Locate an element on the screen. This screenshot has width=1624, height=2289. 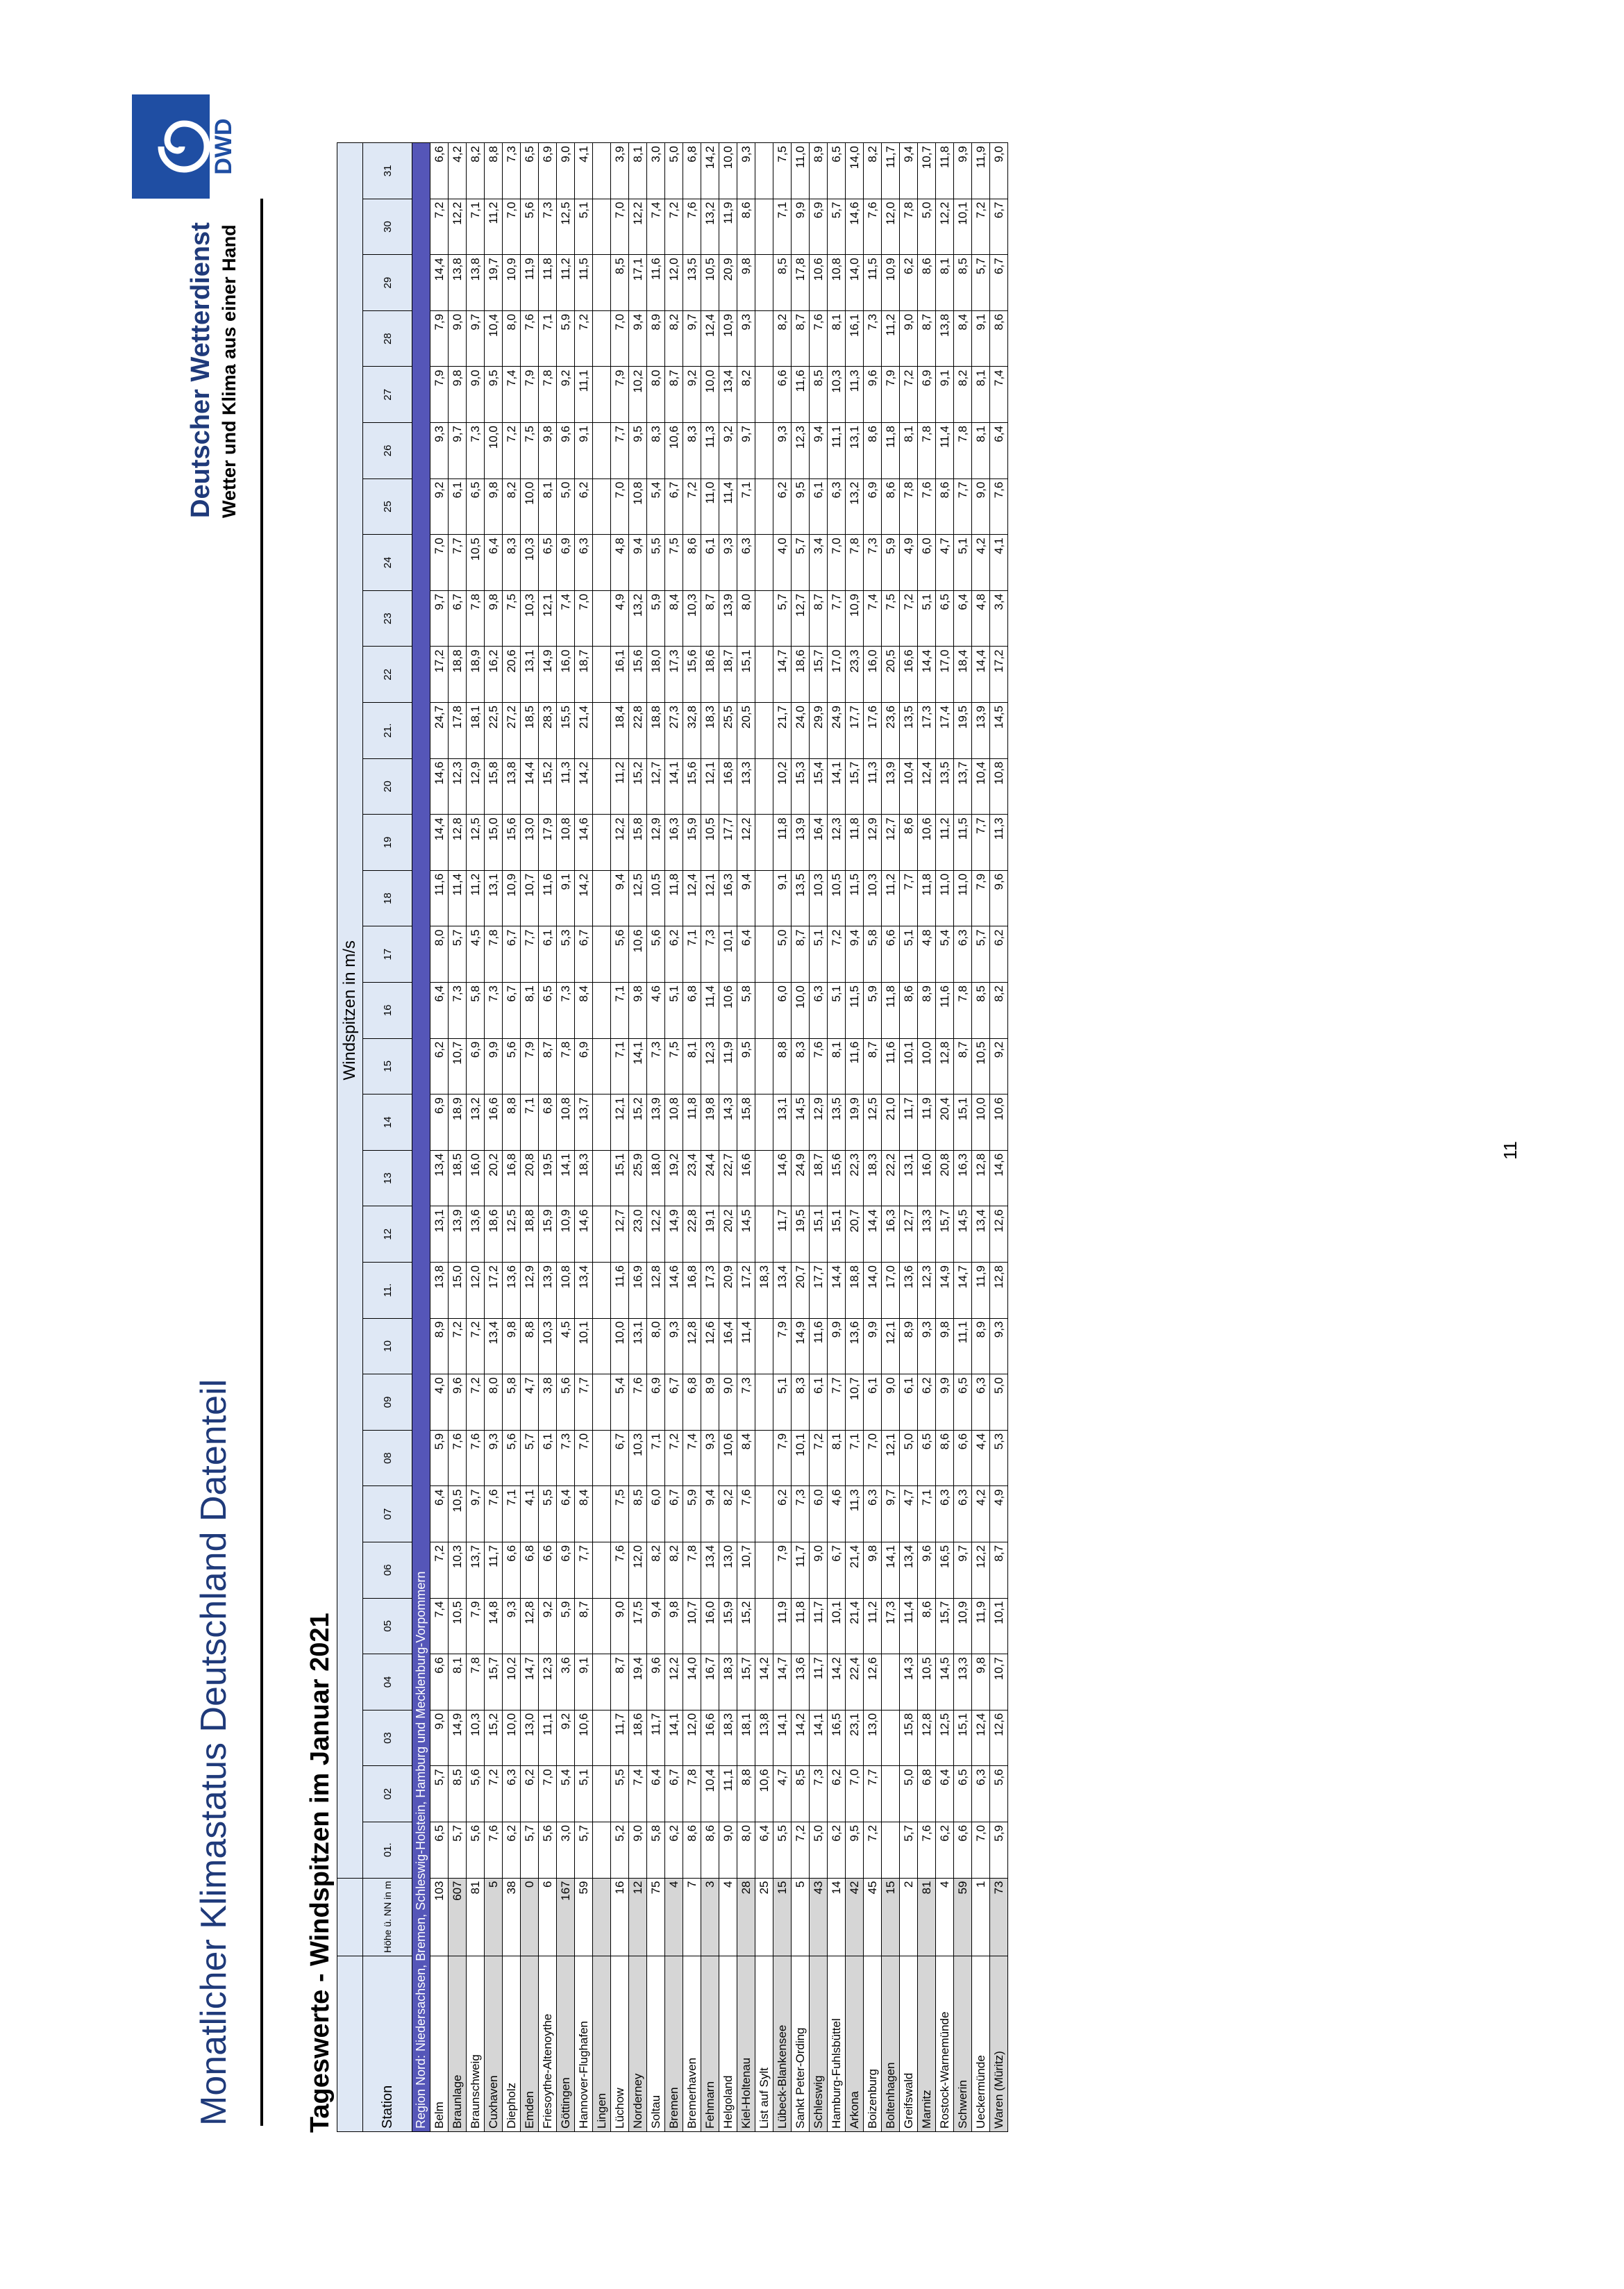
gust-value: 15,6 is located at coordinates (512, 842).